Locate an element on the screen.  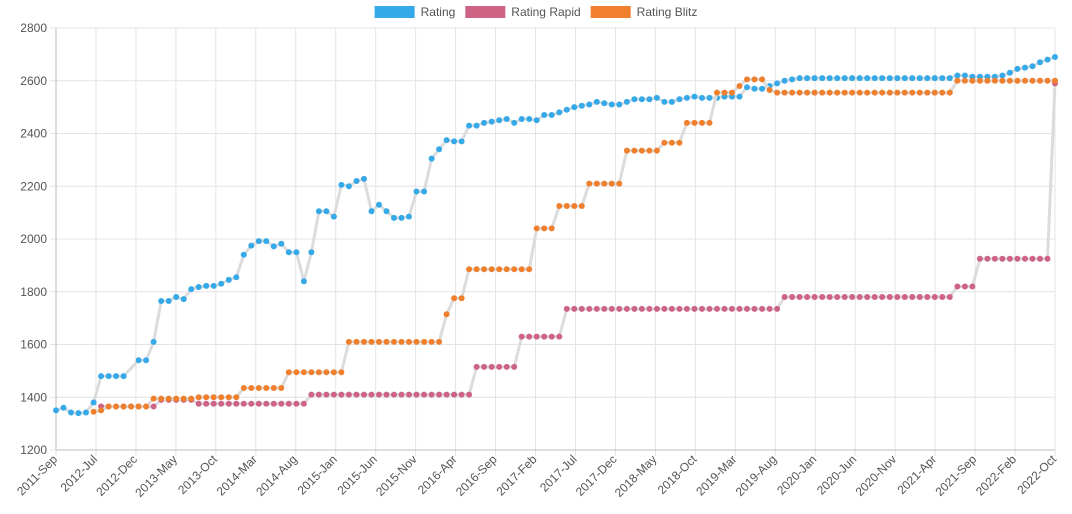
legend-item-rating: Rating is located at coordinates (415, 12).